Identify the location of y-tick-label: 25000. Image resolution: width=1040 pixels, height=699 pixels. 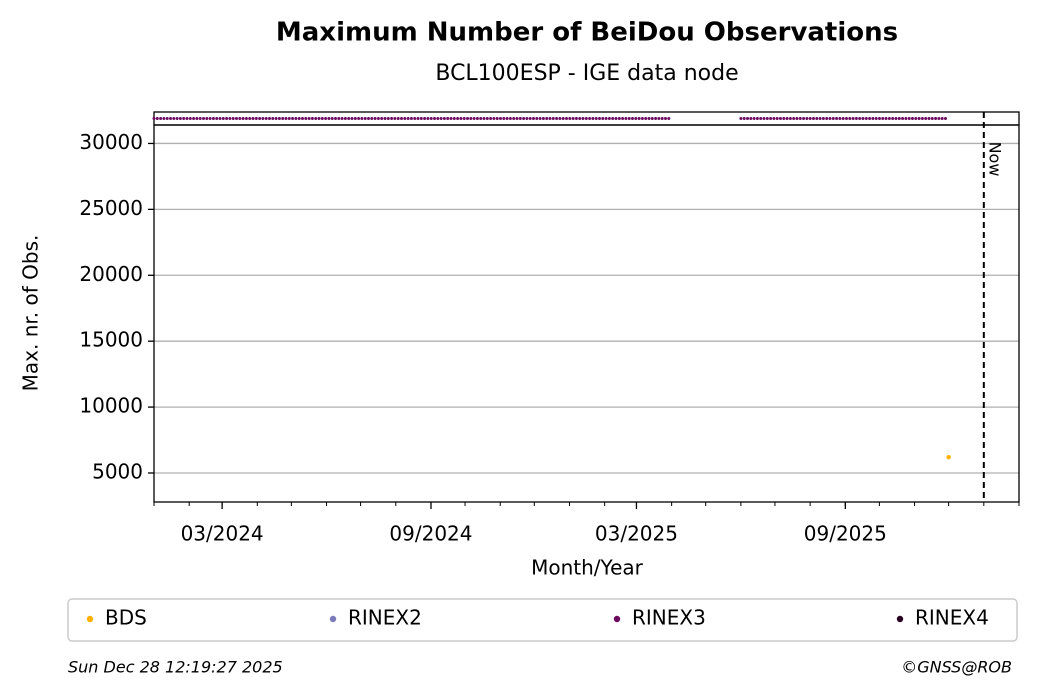
(111, 208).